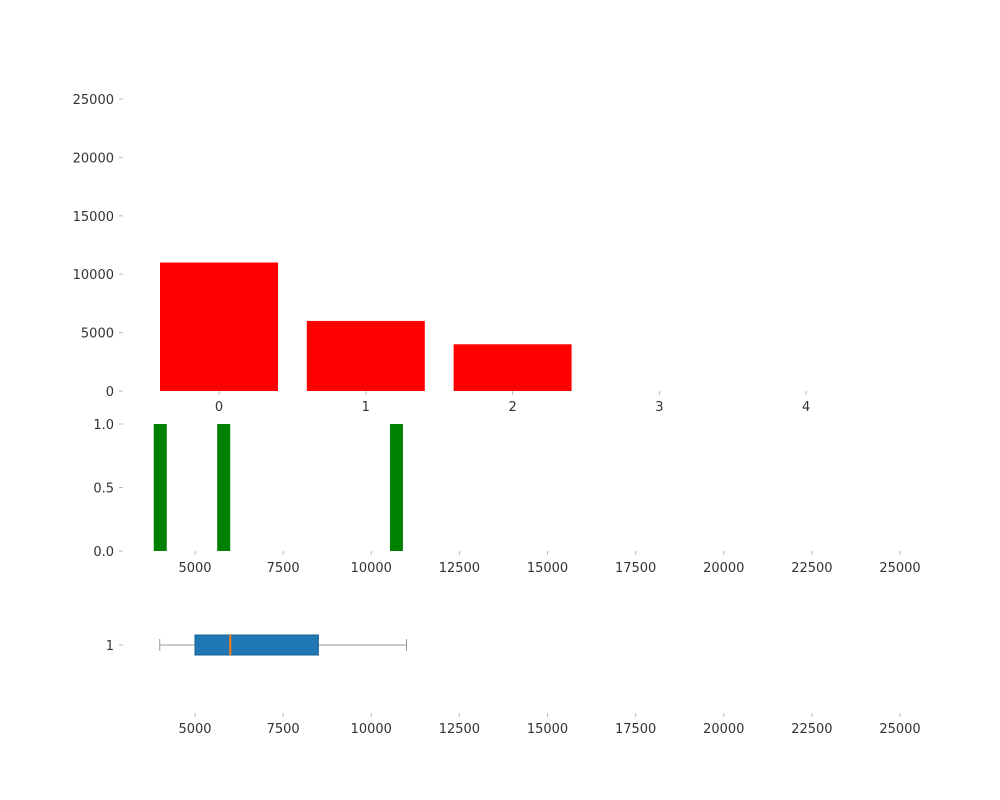 The image size is (1000, 800). Describe the element at coordinates (93, 275) in the screenshot. I see `y-tick-label: 10000` at that location.